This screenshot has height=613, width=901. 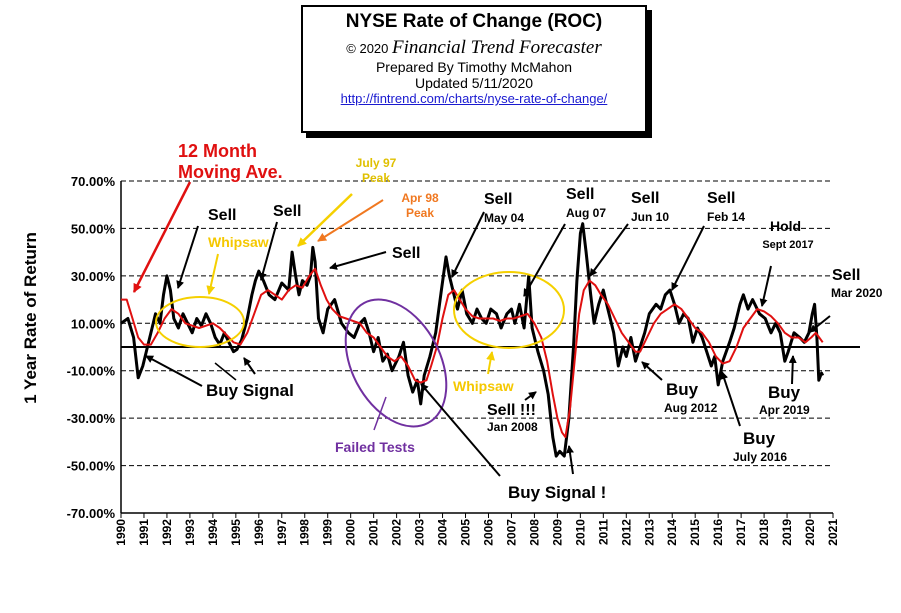 What do you see at coordinates (91, 418) in the screenshot?
I see `y-tick-label: -30.00%` at bounding box center [91, 418].